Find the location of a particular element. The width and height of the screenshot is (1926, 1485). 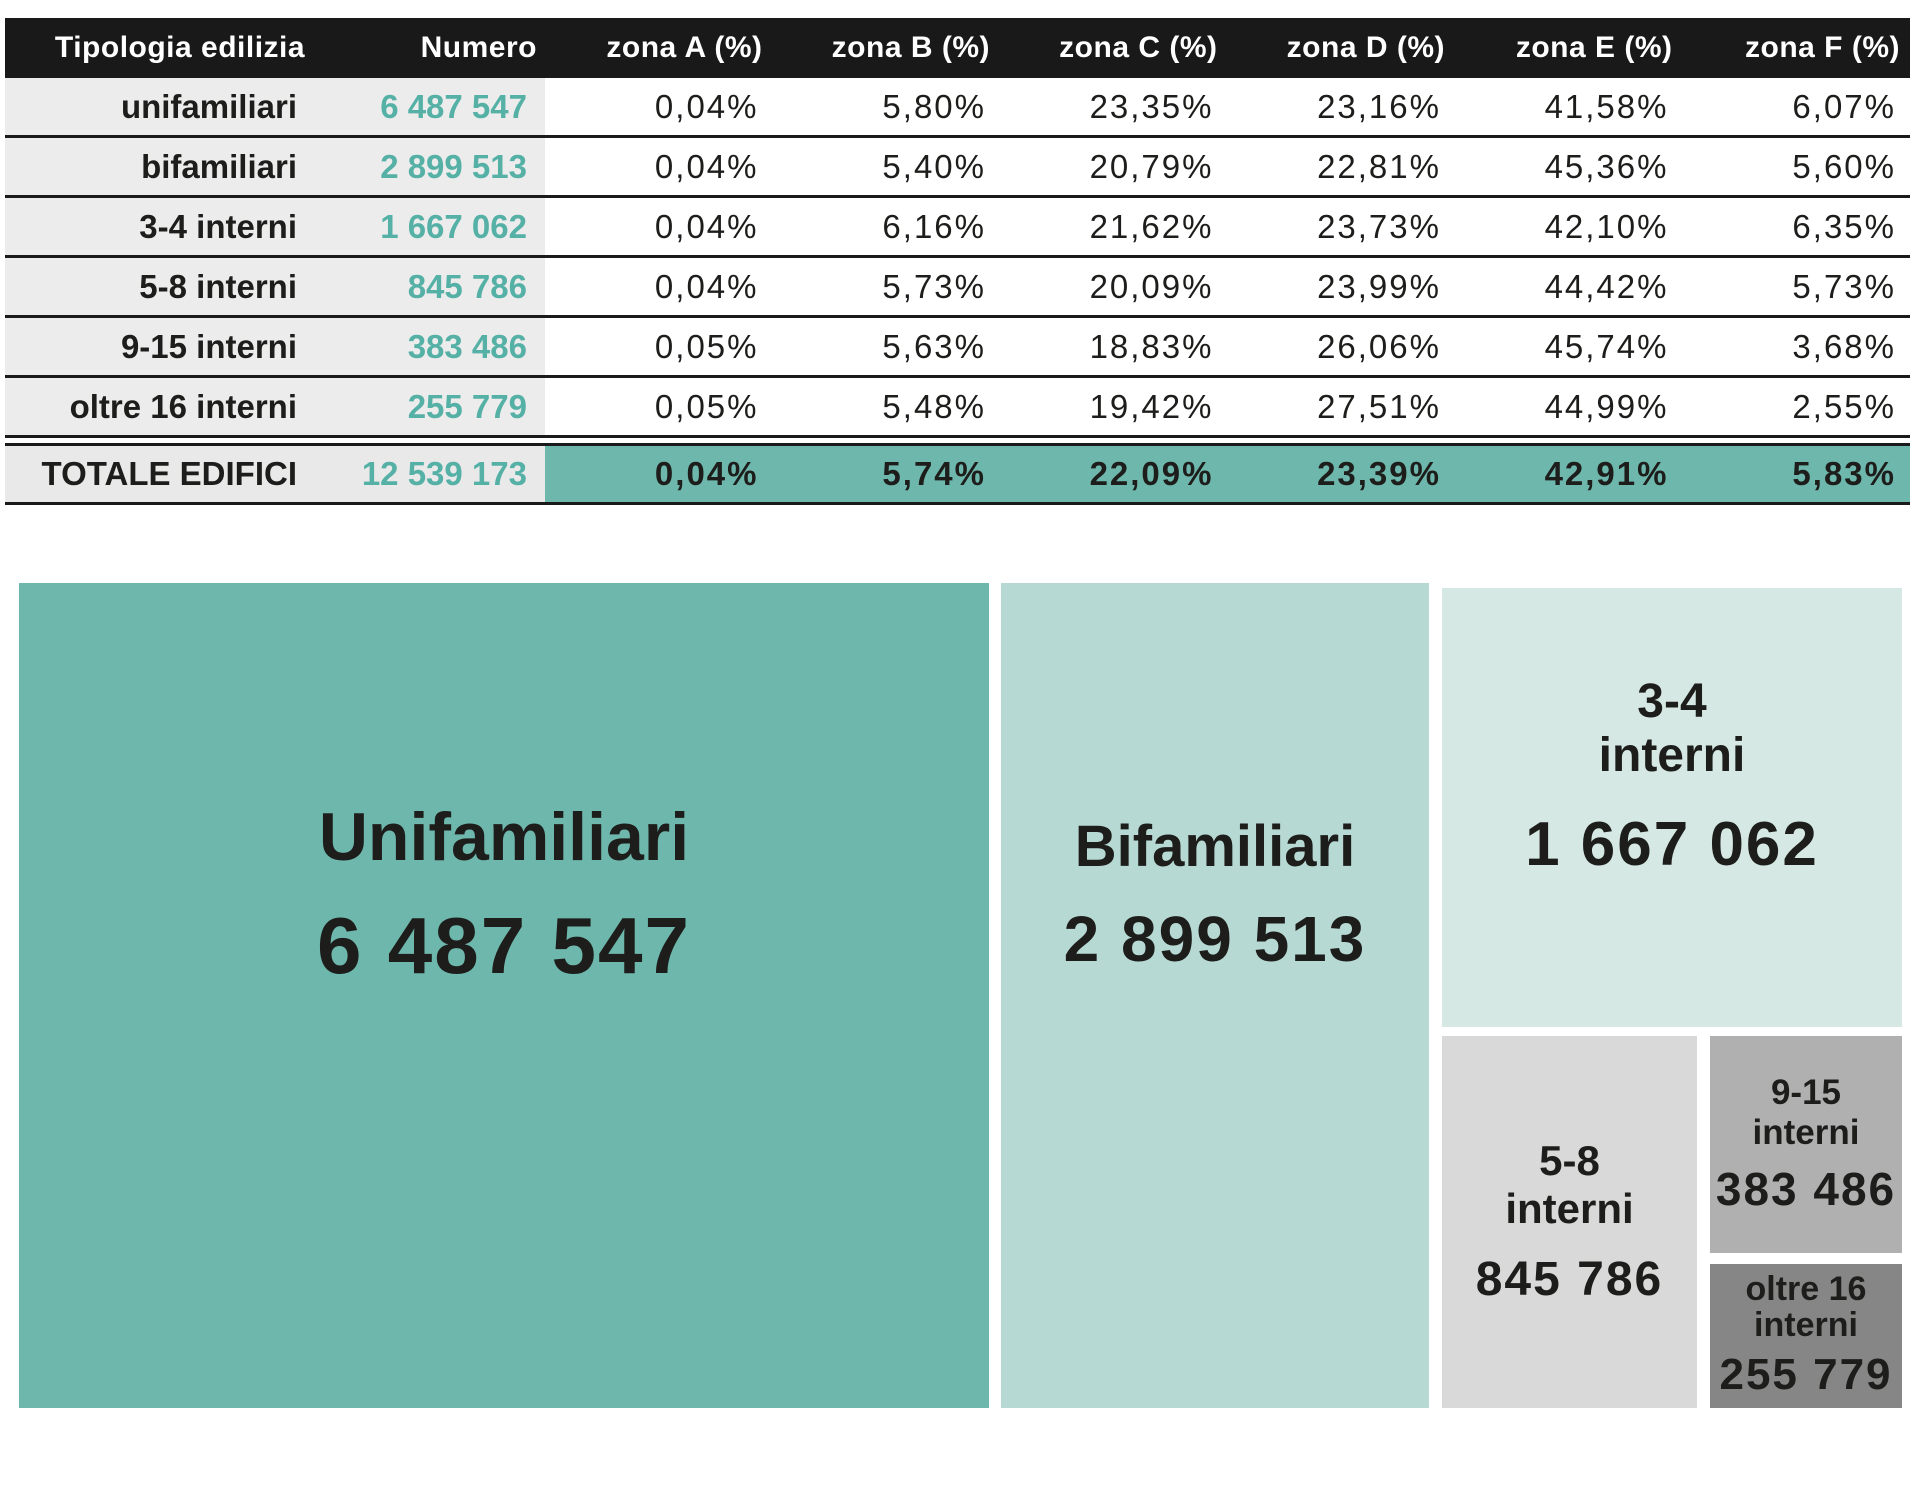

row-numero: 383 486 is located at coordinates (450, 346).